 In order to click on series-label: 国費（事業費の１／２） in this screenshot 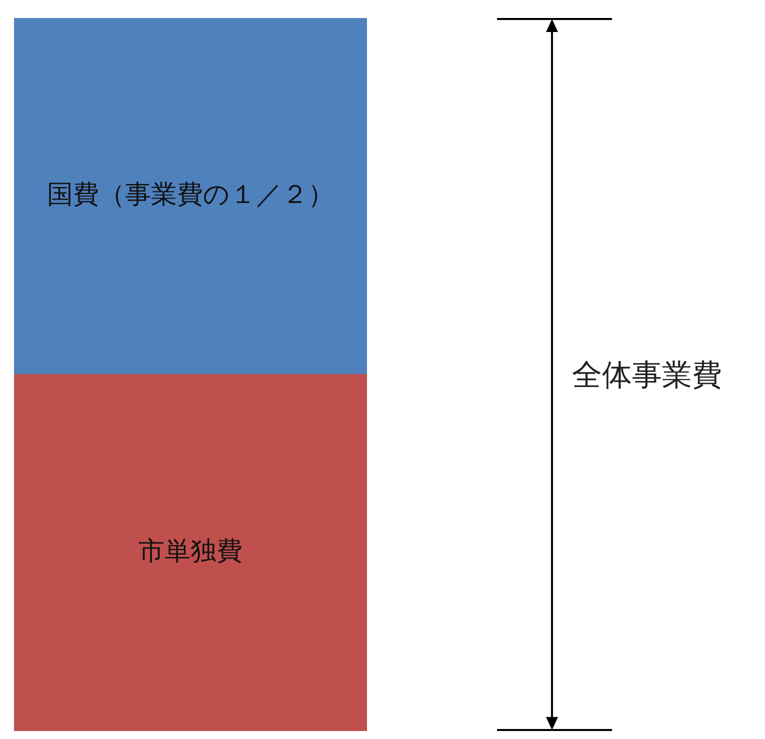, I will do `click(190, 195)`.